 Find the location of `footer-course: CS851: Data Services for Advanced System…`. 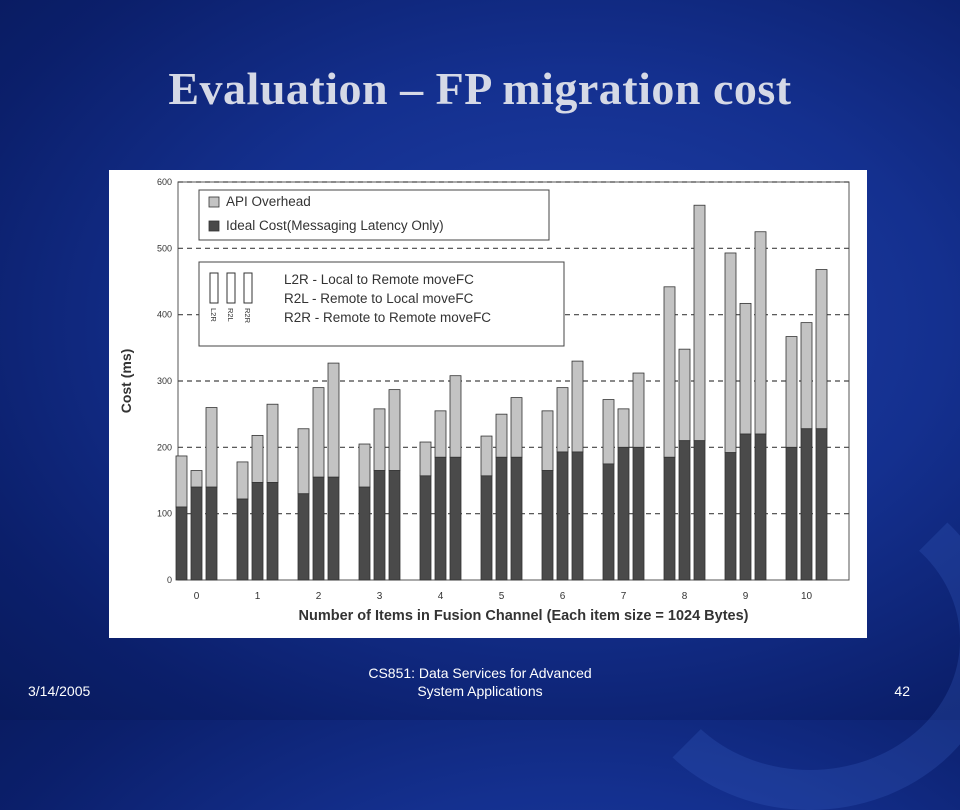

footer-course: CS851: Data Services for Advanced System… is located at coordinates (480, 682).